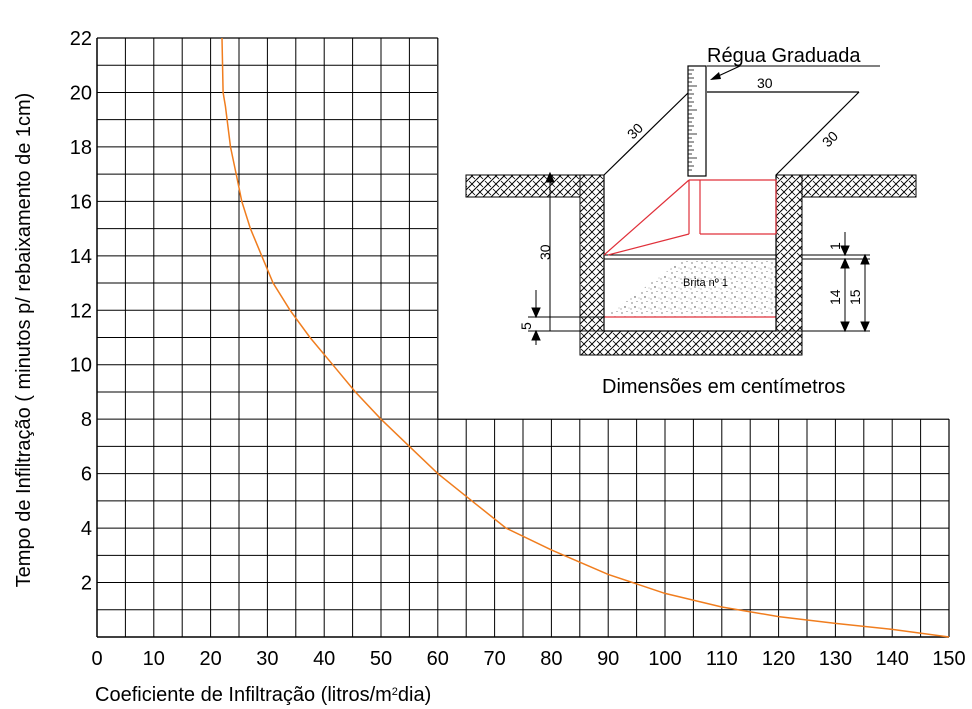 The height and width of the screenshot is (709, 972). Describe the element at coordinates (438, 659) in the screenshot. I see `x-tick-label: 60` at that location.